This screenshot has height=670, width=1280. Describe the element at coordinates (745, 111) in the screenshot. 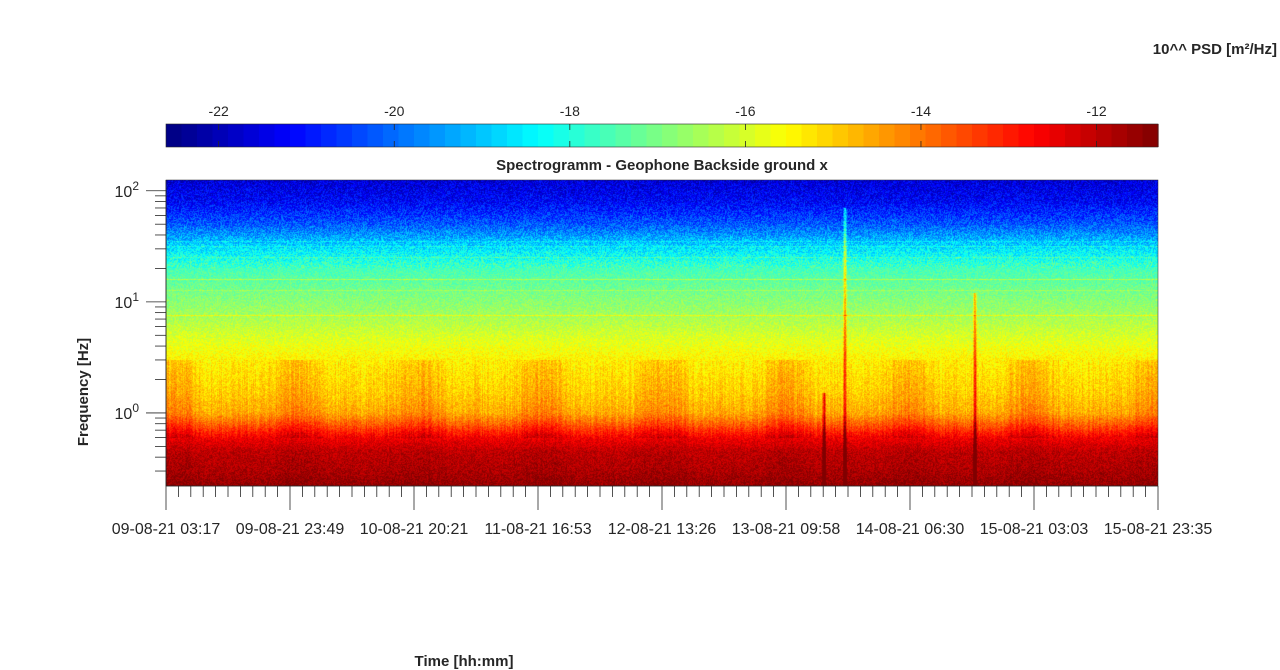

I see `colorbar-tick-label: -16` at that location.